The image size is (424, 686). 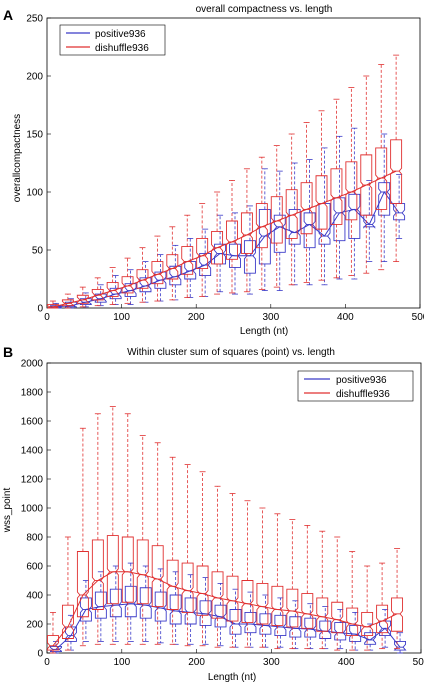 I want to click on chart-b-ytick-label: 1800, so click(x=32, y=393).